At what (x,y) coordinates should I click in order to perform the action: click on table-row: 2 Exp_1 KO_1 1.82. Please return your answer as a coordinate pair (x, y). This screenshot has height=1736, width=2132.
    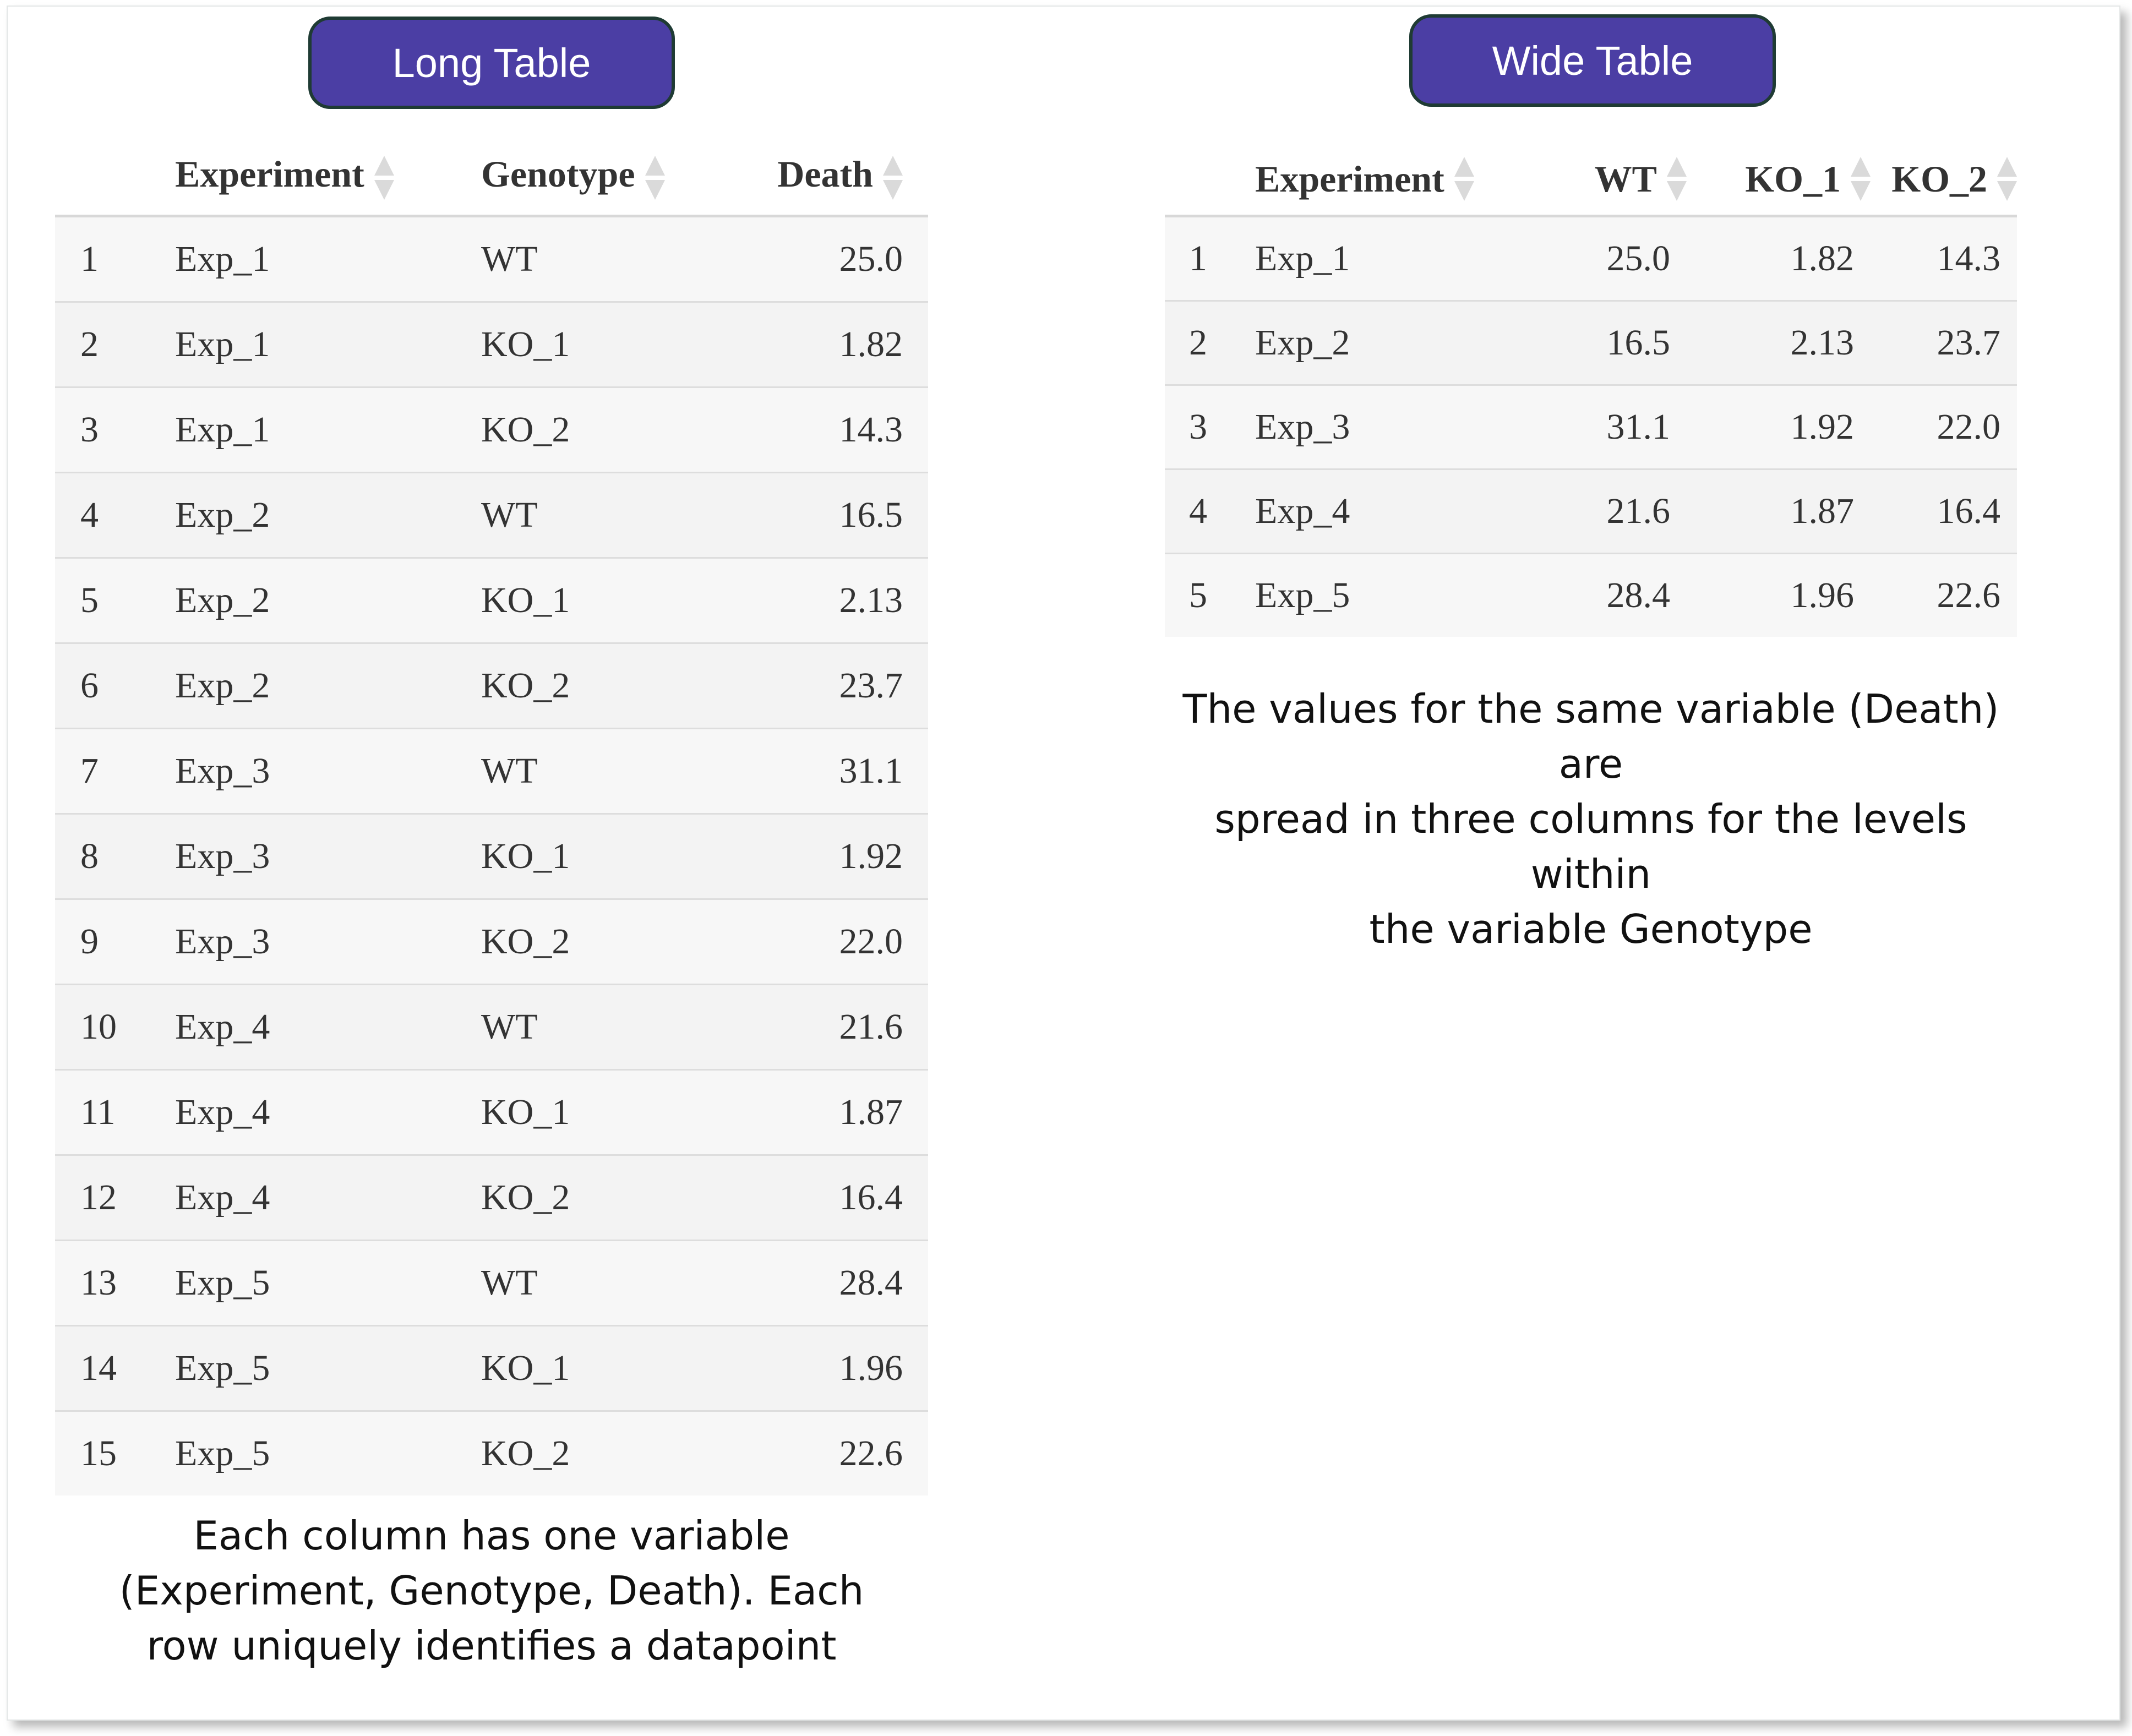
    Looking at the image, I should click on (491, 344).